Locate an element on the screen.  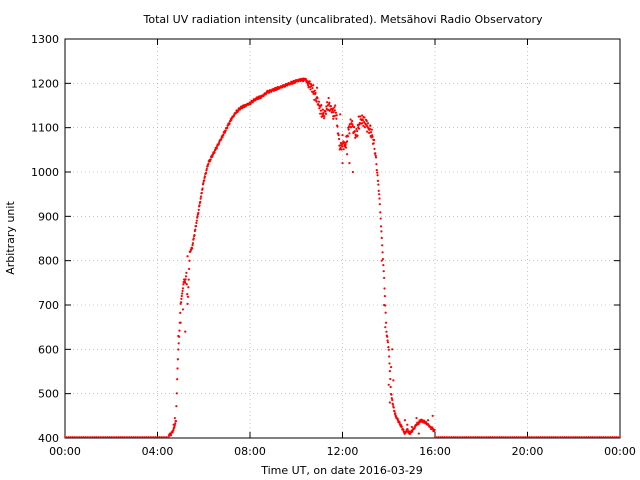
y-tick-label: 700 is located at coordinates (48, 305).